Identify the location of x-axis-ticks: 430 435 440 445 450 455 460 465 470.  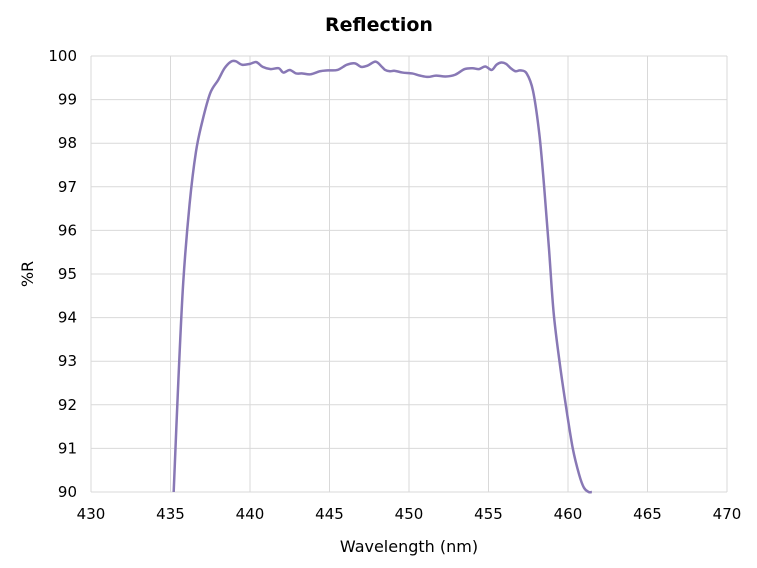
(409, 514).